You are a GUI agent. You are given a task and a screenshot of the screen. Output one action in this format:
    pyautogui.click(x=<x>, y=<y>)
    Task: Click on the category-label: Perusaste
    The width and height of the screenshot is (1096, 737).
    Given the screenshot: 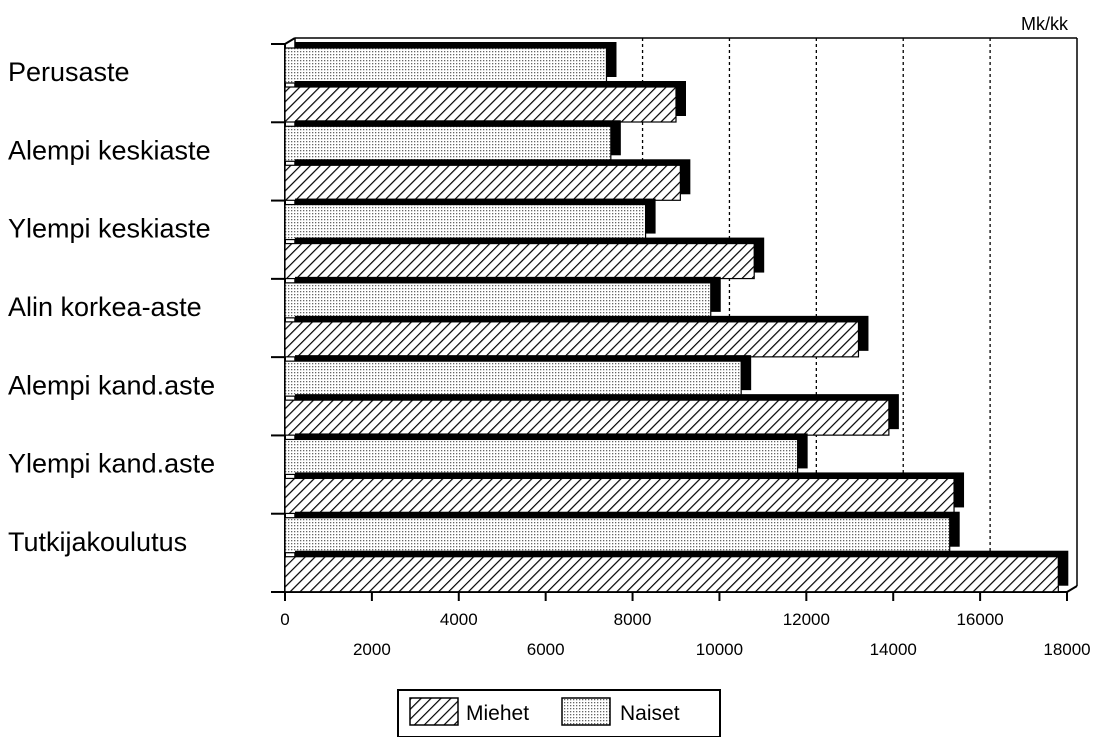 What is the action you would take?
    pyautogui.click(x=69, y=72)
    